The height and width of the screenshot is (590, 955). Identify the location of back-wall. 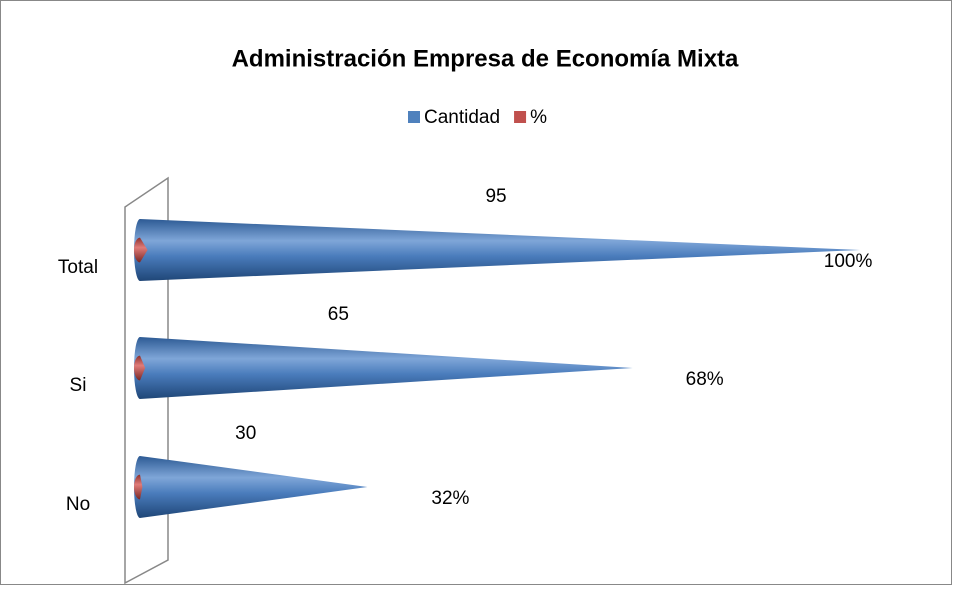
(146, 380).